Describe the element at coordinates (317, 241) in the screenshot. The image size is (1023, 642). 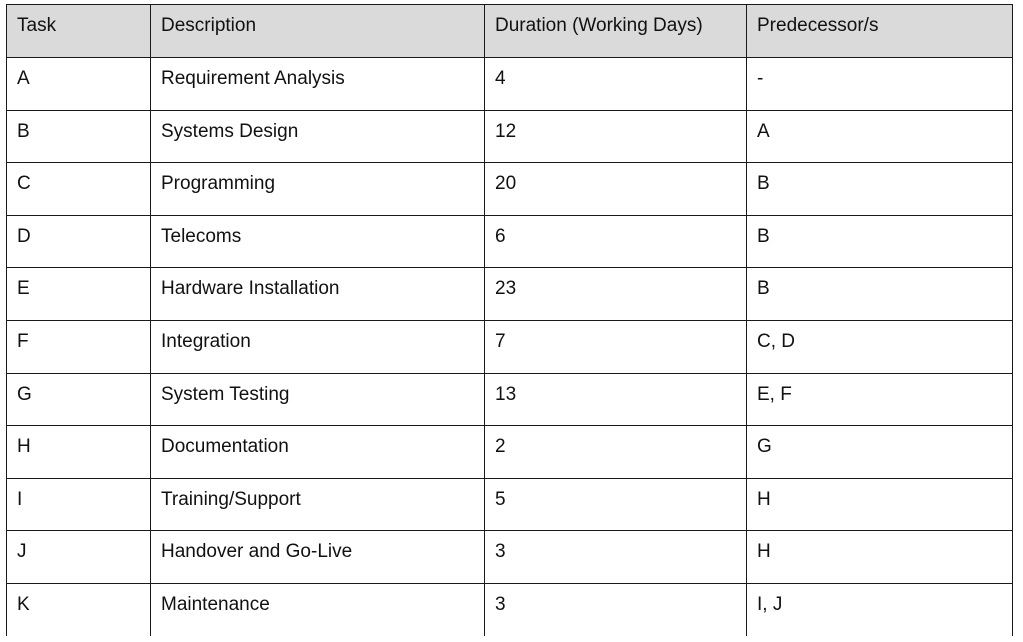
I see `description-cell: Telecoms` at that location.